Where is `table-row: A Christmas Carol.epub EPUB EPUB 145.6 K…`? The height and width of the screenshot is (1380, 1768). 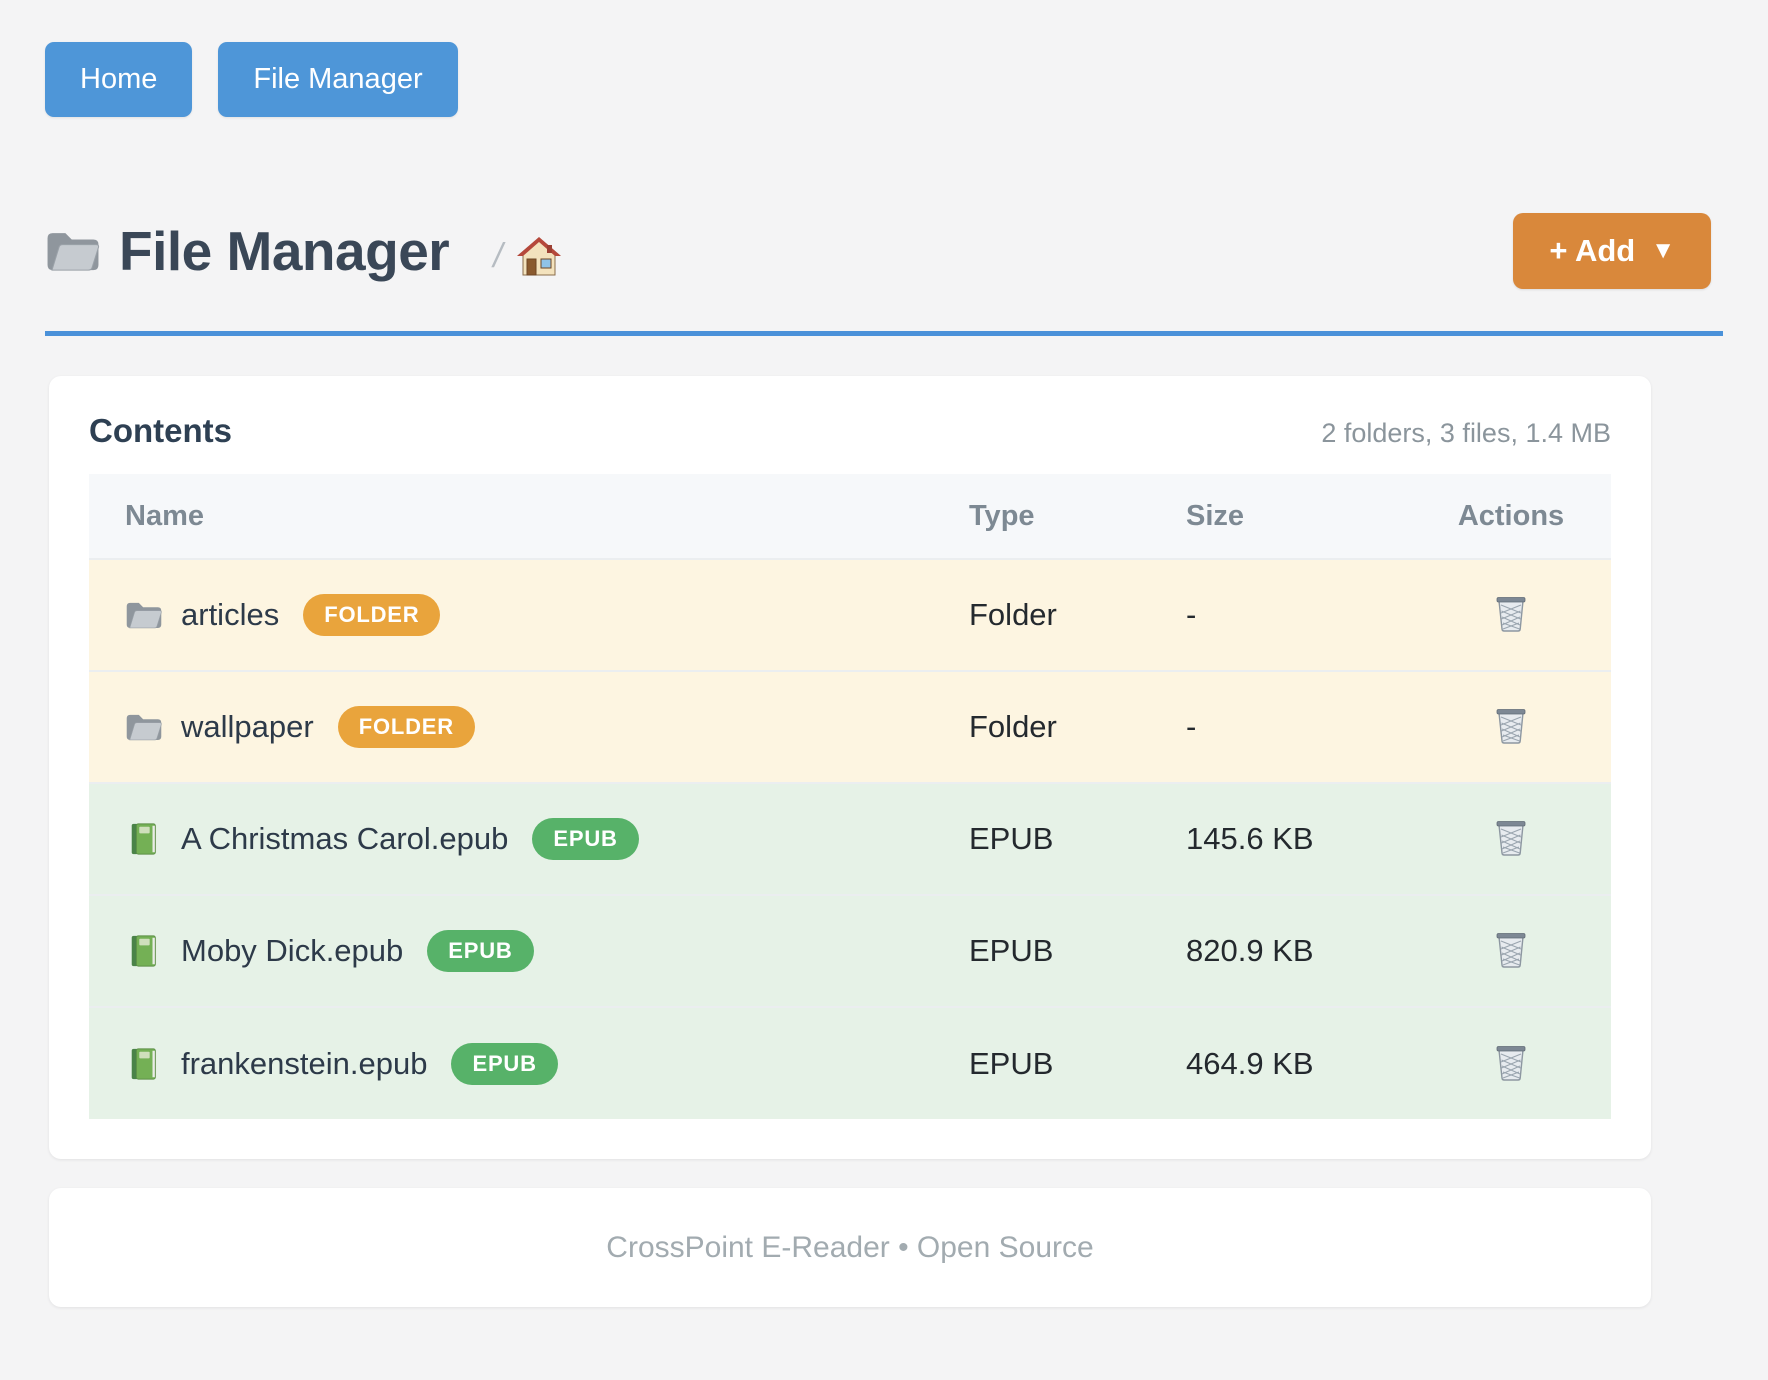 table-row: A Christmas Carol.epub EPUB EPUB 145.6 K… is located at coordinates (850, 839).